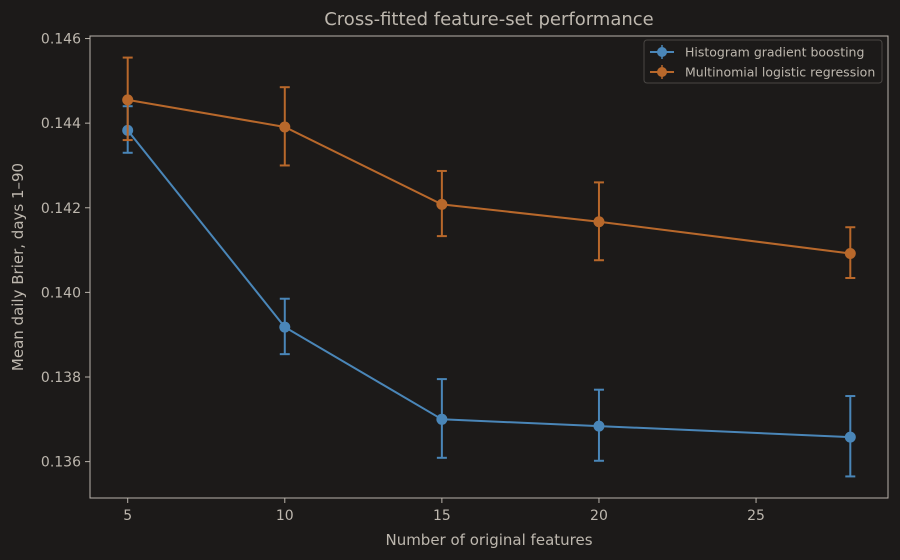 This screenshot has width=900, height=560. I want to click on y-axis: 0.136 0.138 0.140 0.142 0.144 0.146, so click(65, 251).